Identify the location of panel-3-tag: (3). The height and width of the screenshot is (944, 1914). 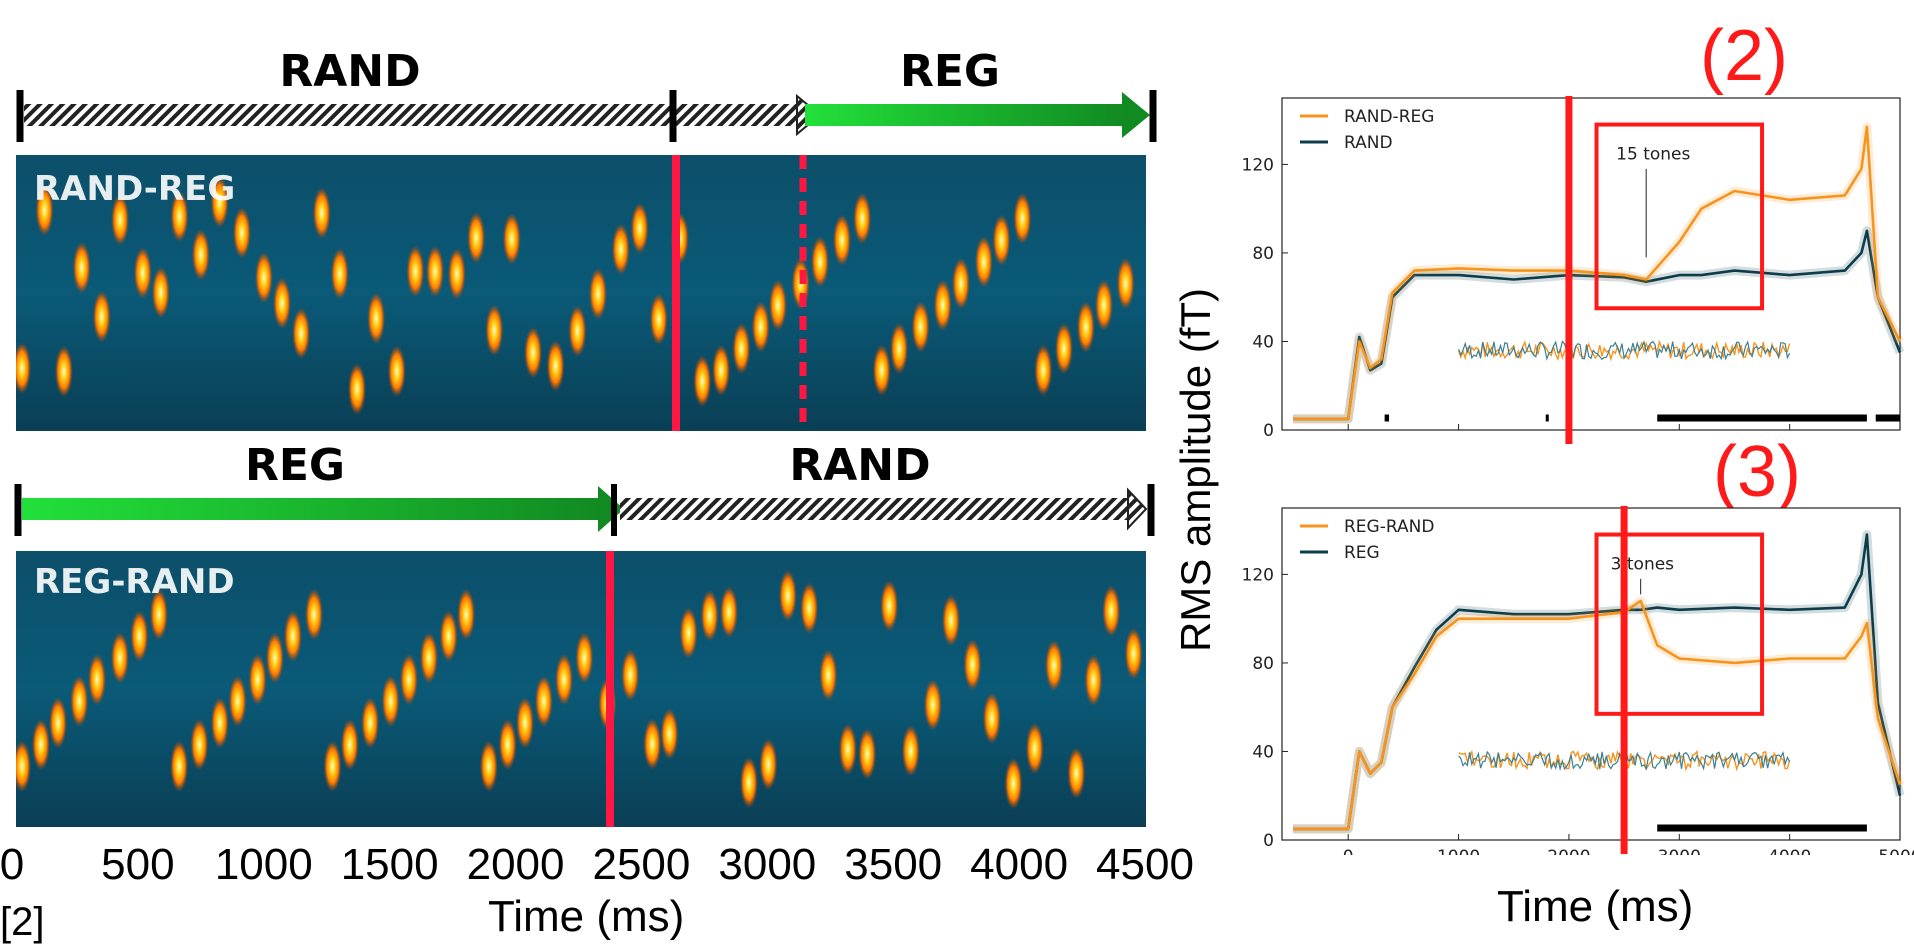
(1757, 472).